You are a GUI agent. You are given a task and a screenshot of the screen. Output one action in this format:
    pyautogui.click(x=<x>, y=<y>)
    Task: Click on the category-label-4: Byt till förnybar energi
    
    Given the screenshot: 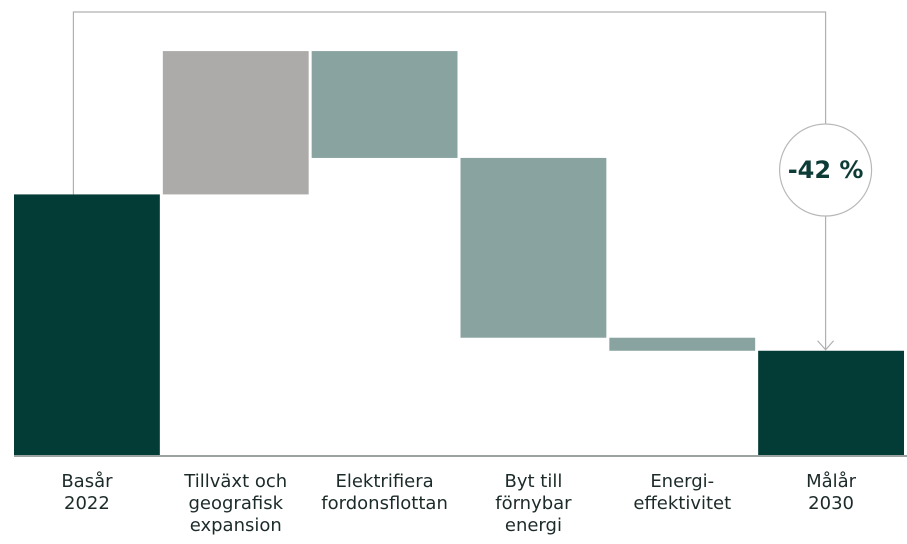 What is the action you would take?
    pyautogui.click(x=533, y=503)
    